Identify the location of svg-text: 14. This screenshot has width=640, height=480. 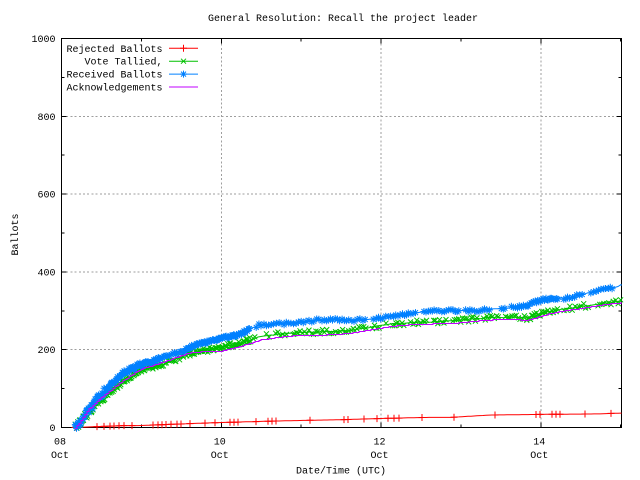
(539, 443).